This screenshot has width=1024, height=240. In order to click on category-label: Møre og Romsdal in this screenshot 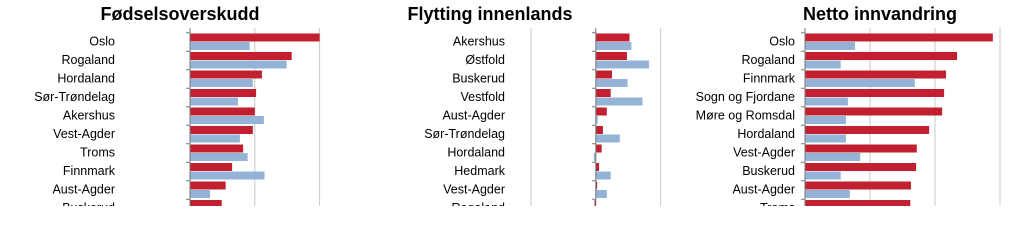, I will do `click(745, 115)`.